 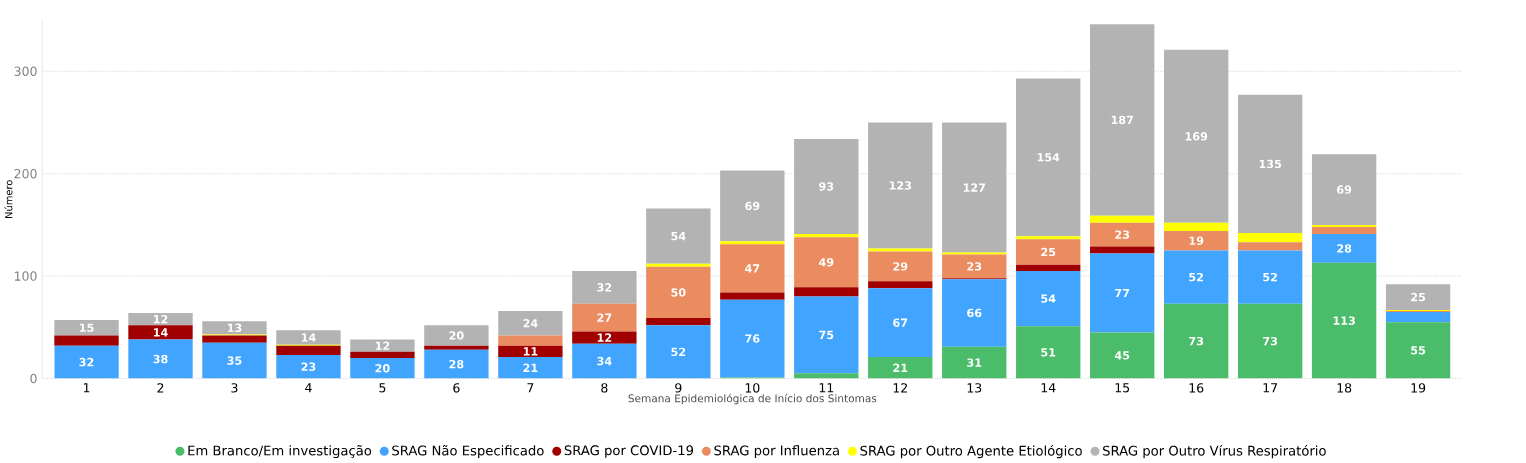 I want to click on data-label: 154, so click(x=1048, y=157).